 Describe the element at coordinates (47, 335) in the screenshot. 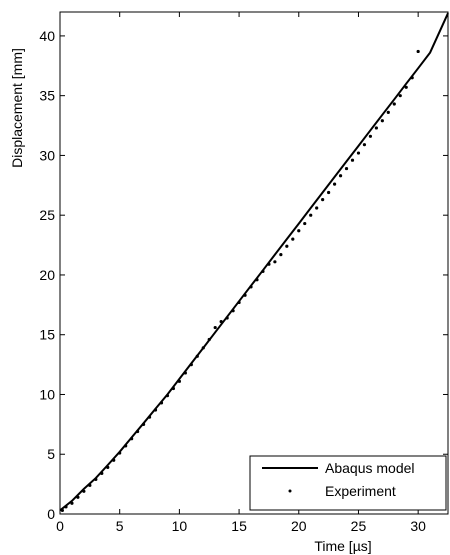

I see `y-tick-label: 15` at that location.